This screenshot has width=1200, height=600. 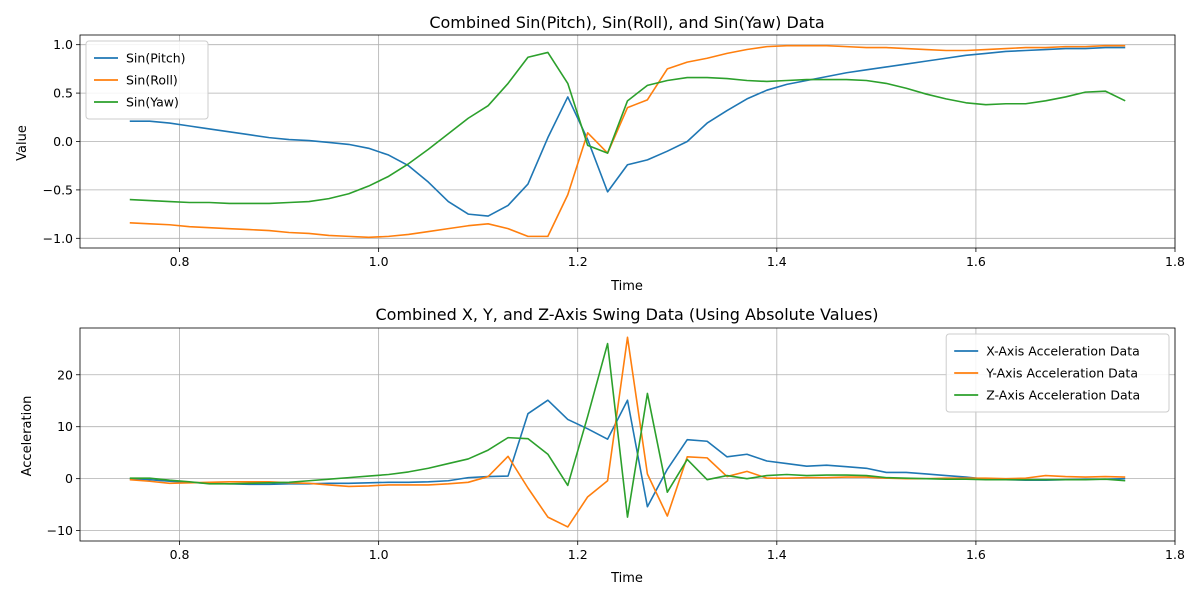 I want to click on y-axis-label: Value, so click(x=22, y=143).